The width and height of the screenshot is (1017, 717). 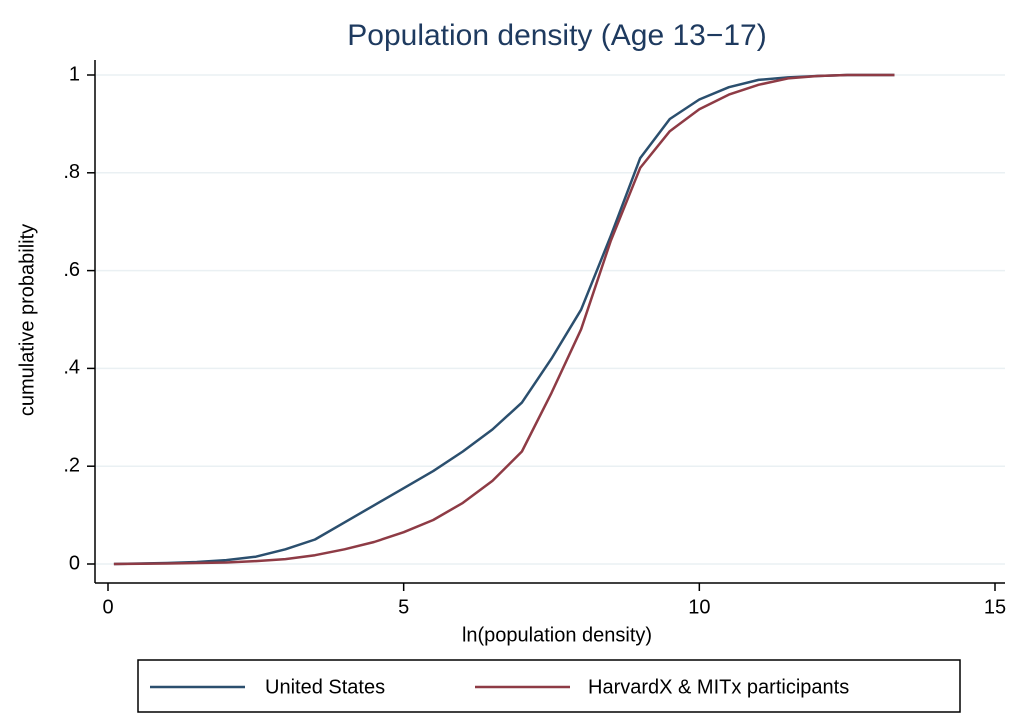 What do you see at coordinates (107, 607) in the screenshot?
I see `x-tick-label: 0` at bounding box center [107, 607].